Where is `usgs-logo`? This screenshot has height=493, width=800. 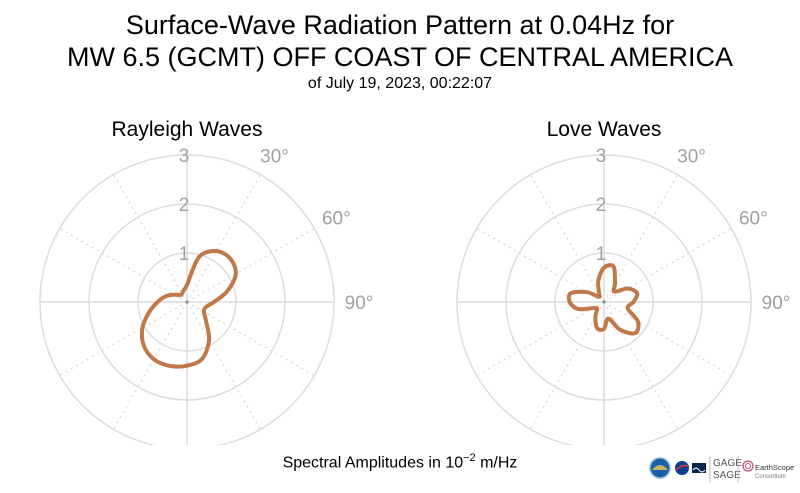
usgs-logo is located at coordinates (699, 468).